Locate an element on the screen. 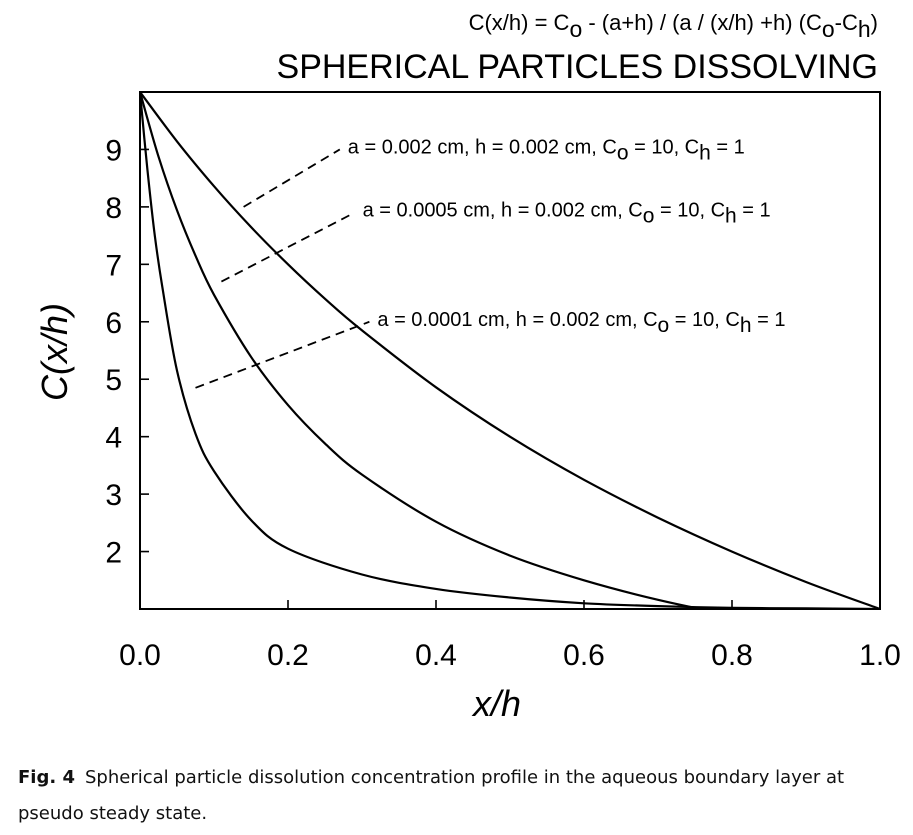 The width and height of the screenshot is (913, 835). y-tick-label: 4 is located at coordinates (113, 438).